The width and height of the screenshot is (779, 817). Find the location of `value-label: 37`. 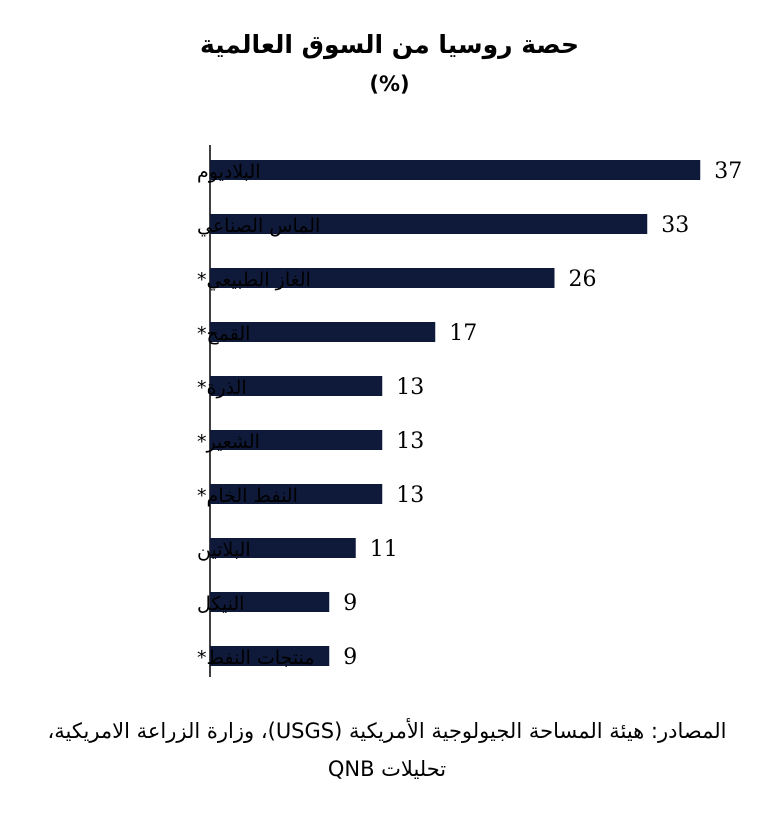

value-label: 37 is located at coordinates (728, 171).